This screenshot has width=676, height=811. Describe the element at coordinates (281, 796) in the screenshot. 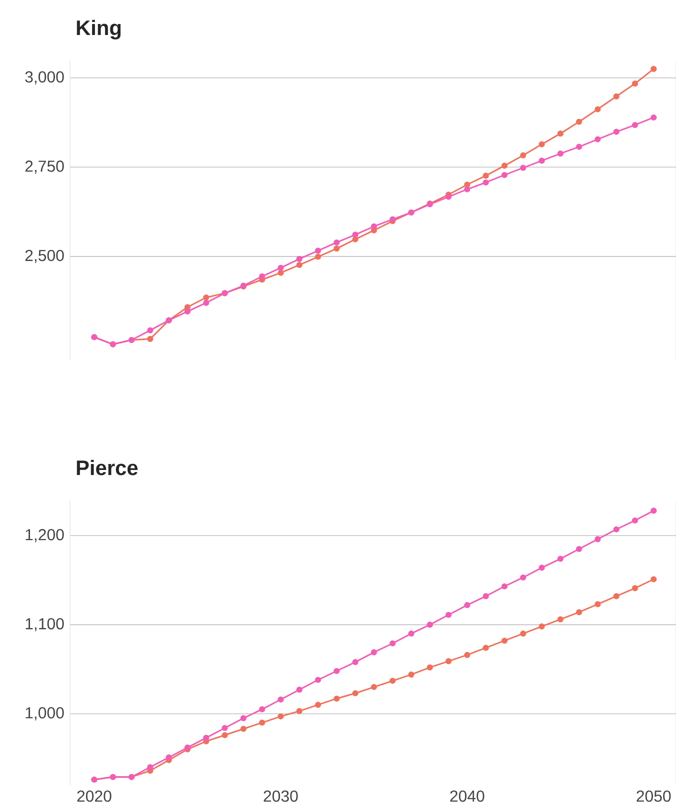

I see `x-tick-label: 2030` at that location.